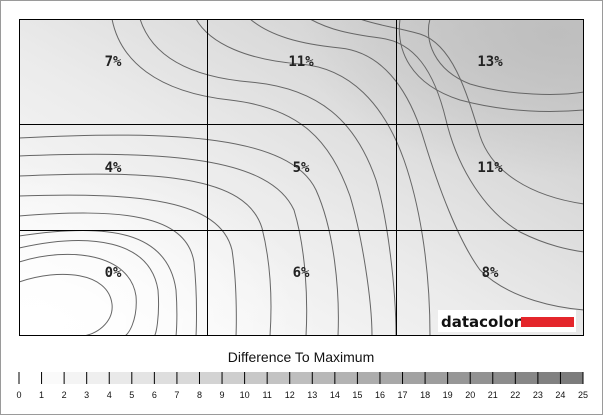 This screenshot has width=603, height=415. I want to click on cell-label-r0-c2: 13%, so click(490, 62).